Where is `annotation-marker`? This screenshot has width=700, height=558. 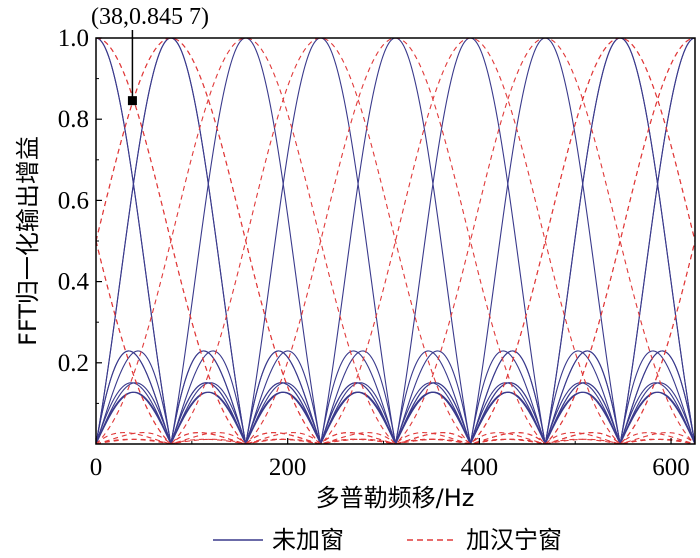 annotation-marker is located at coordinates (132, 101).